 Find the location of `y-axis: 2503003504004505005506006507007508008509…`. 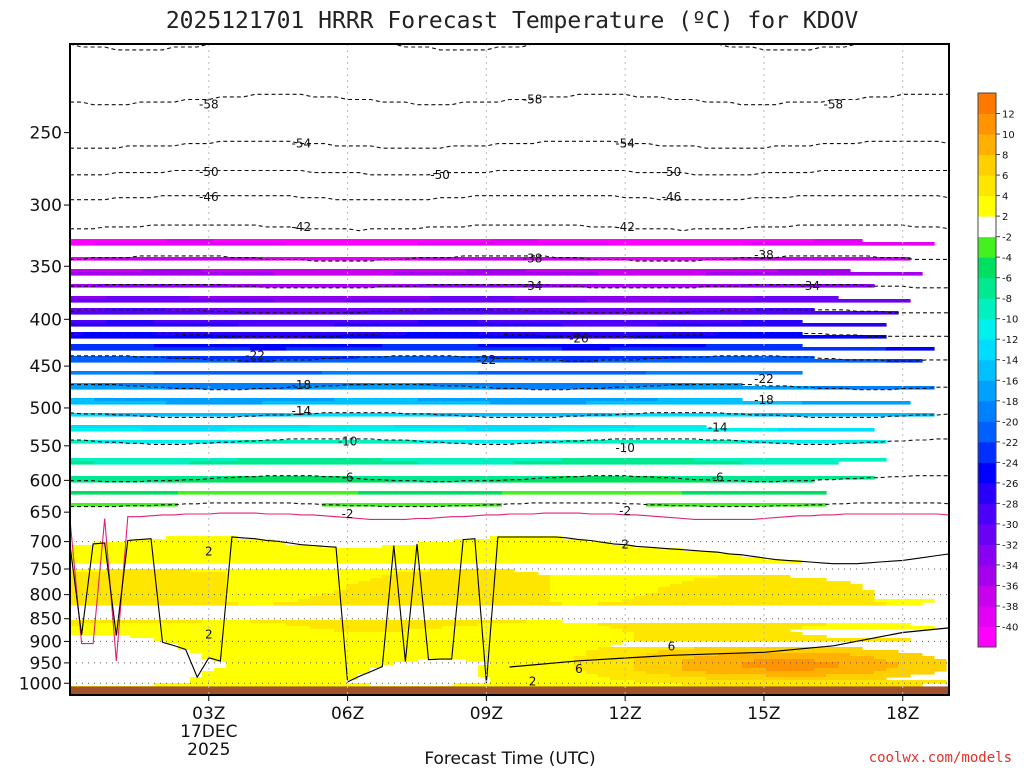

y-axis: 2503003504004505005506006507007508008509… is located at coordinates (44, 409).